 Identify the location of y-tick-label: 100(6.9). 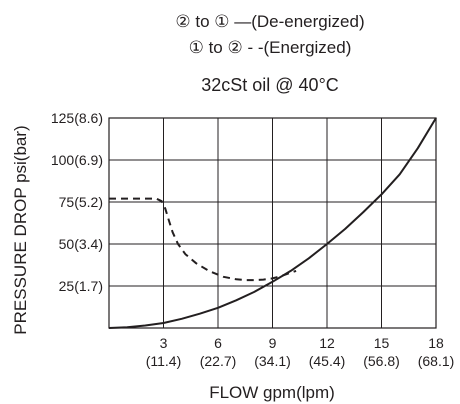
(77, 160).